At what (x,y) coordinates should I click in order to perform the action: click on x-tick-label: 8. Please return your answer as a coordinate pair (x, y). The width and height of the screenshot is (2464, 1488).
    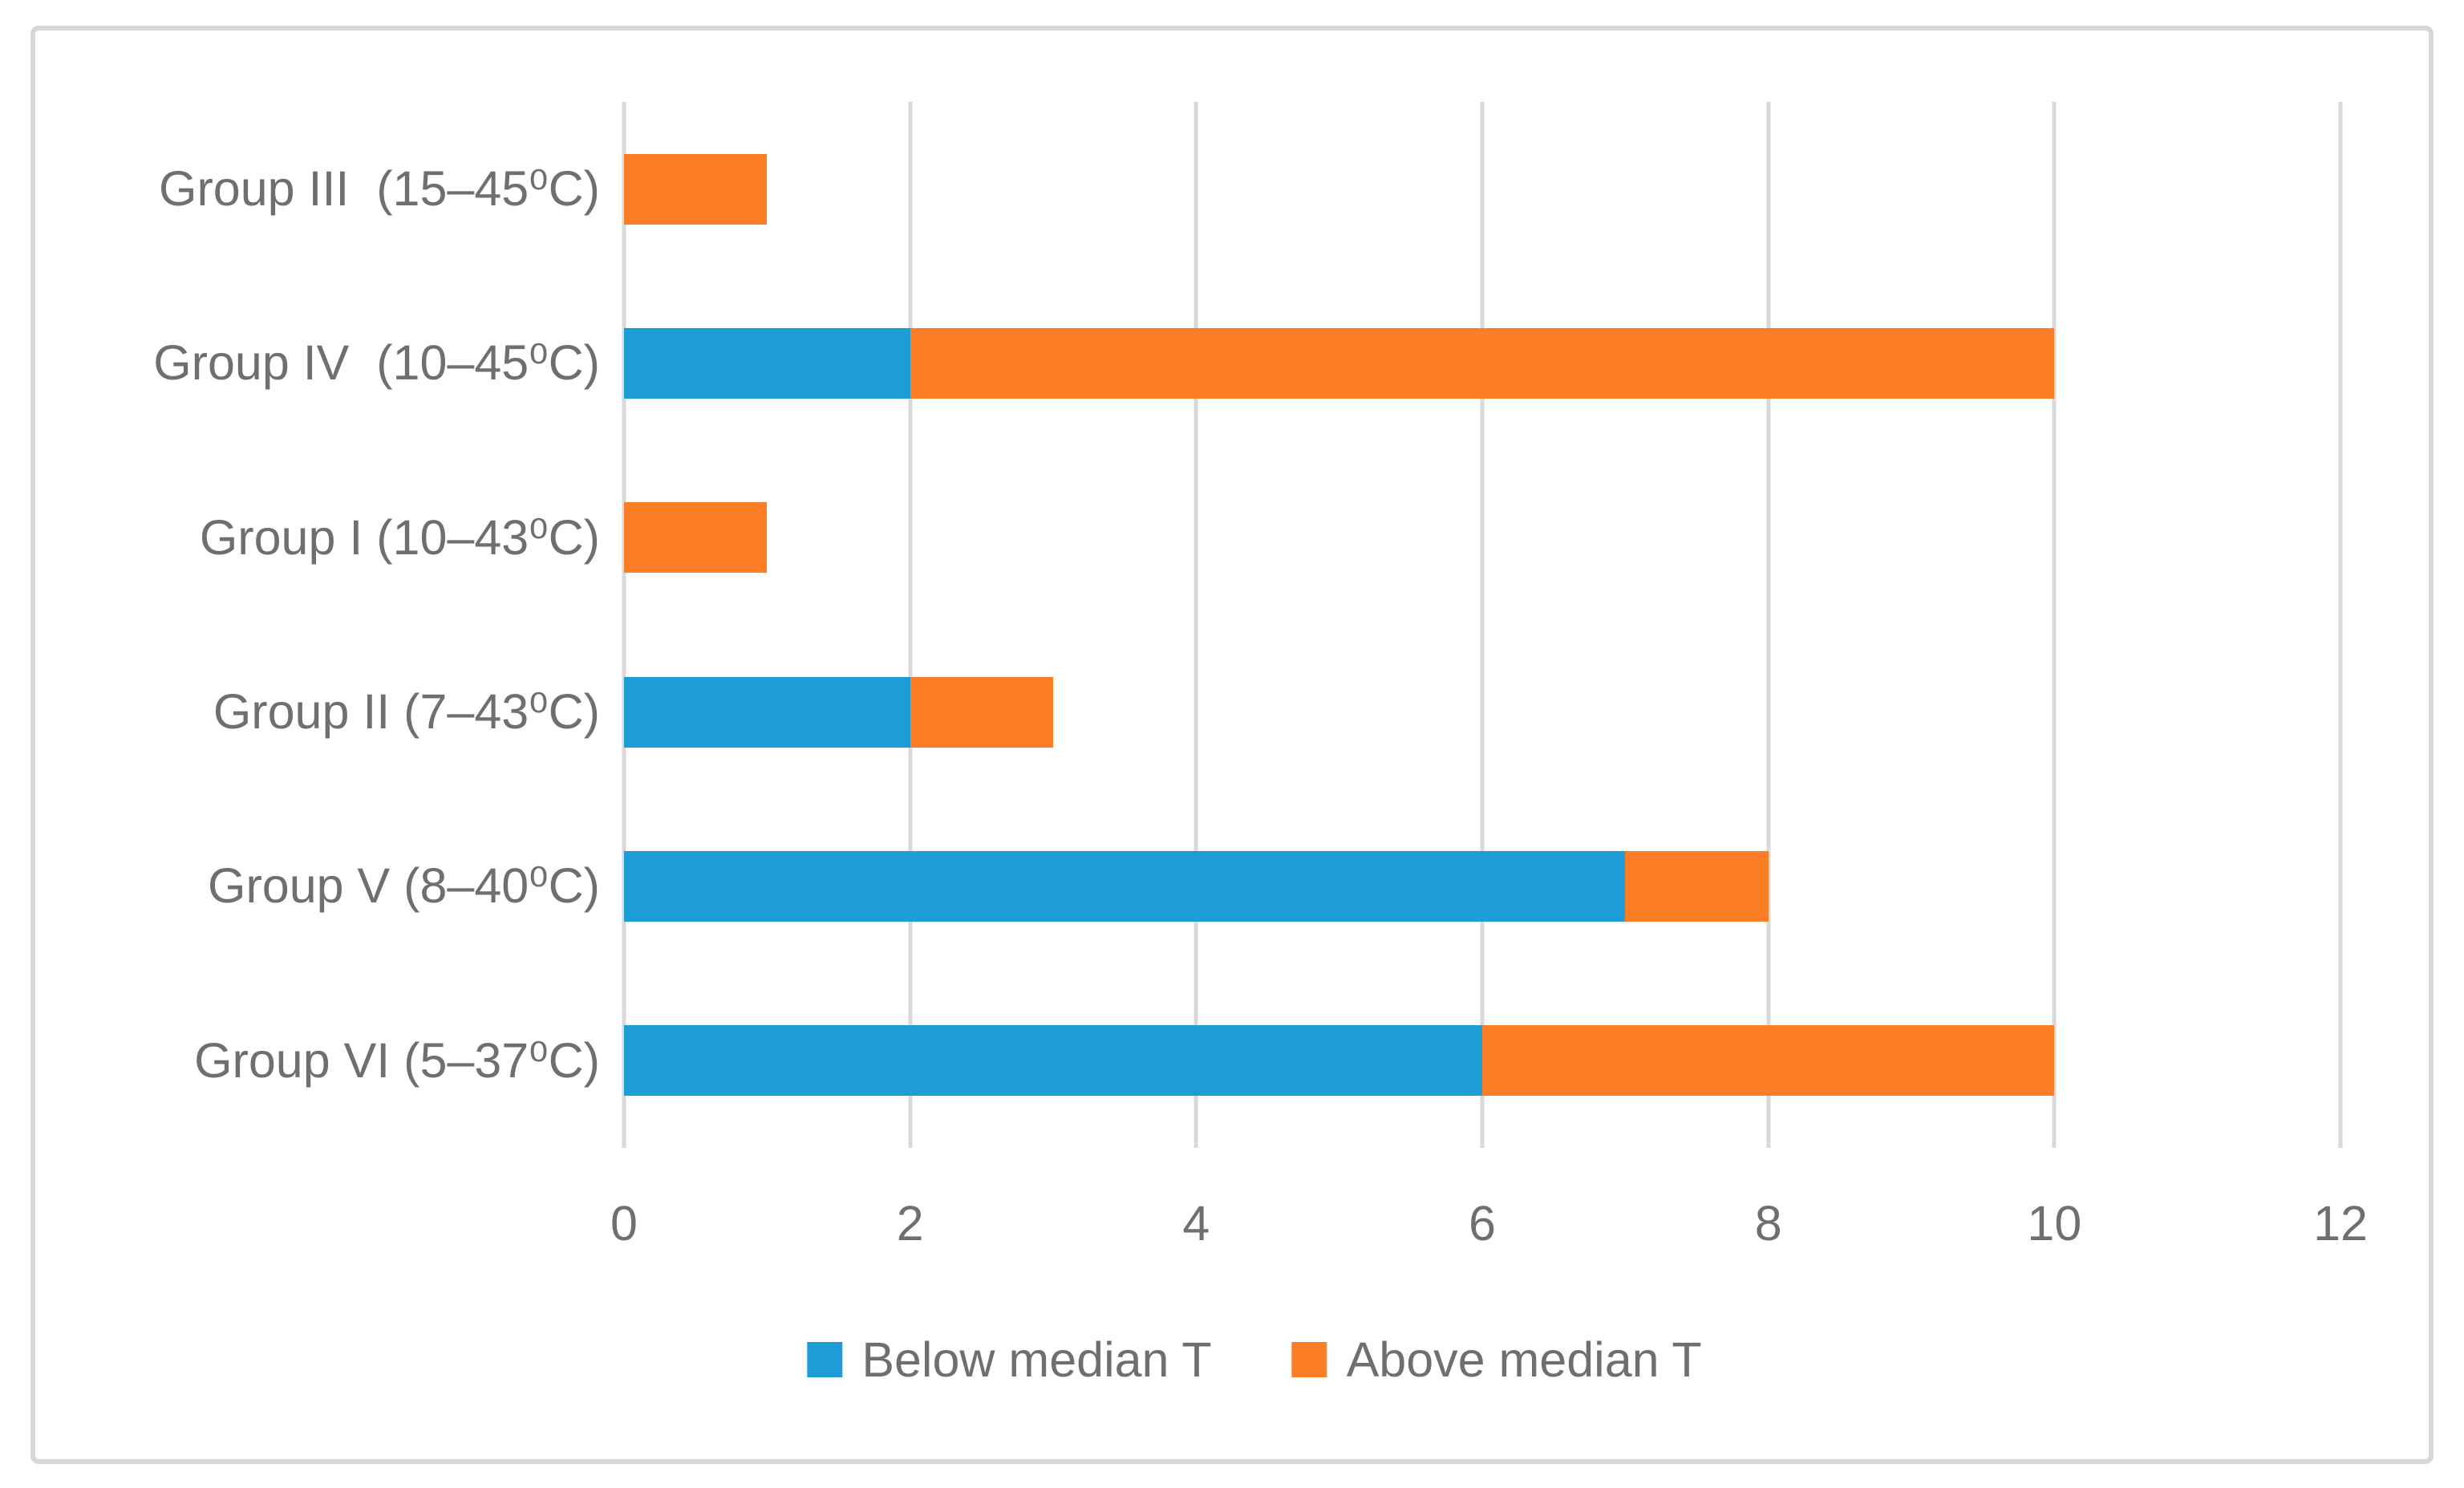
    Looking at the image, I should click on (1768, 1223).